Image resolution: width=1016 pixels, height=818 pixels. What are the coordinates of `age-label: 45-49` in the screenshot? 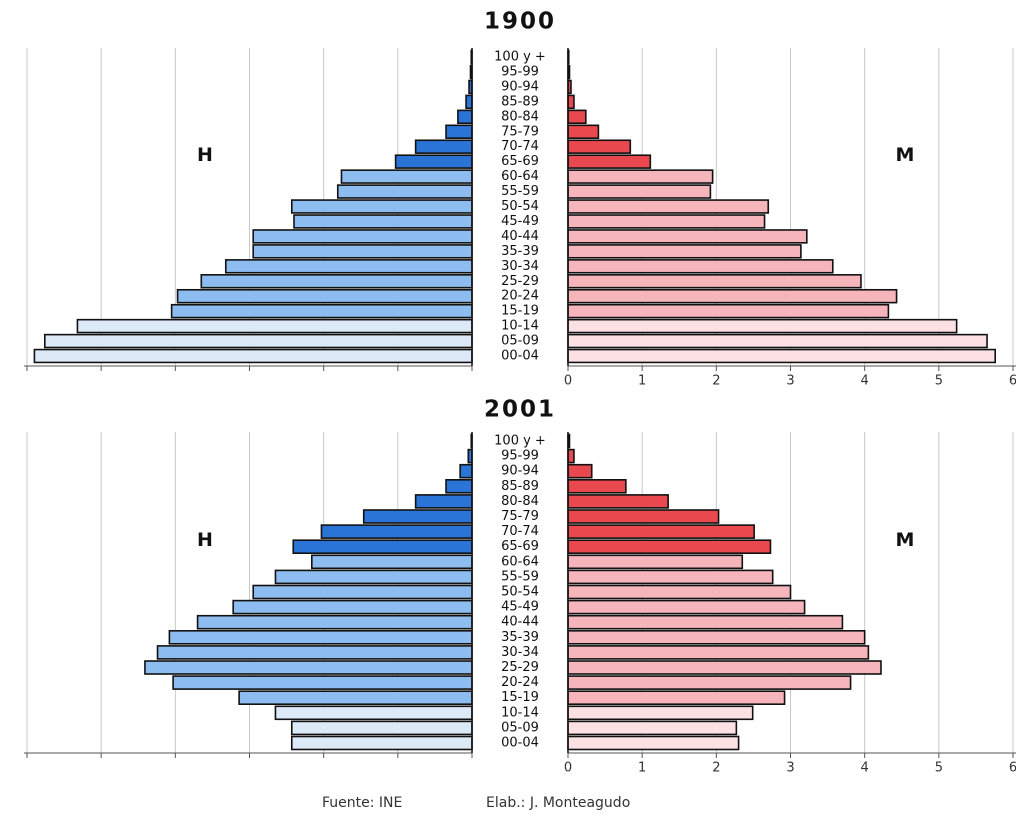 It's located at (520, 221).